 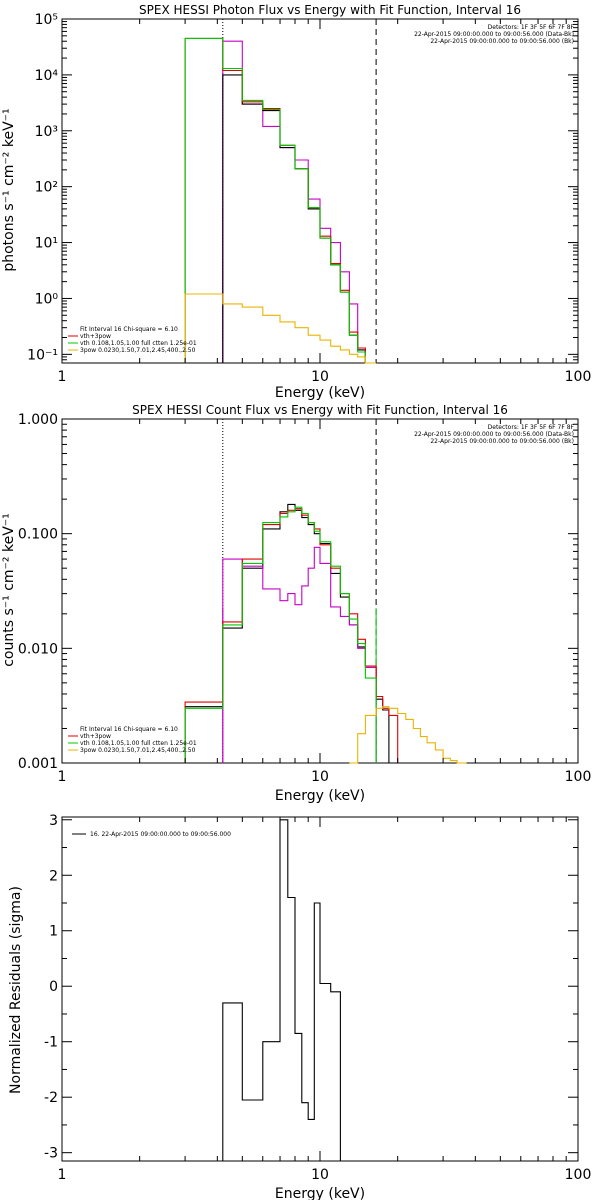 What do you see at coordinates (46, 132) in the screenshot?
I see `y-tick-label: 10³` at bounding box center [46, 132].